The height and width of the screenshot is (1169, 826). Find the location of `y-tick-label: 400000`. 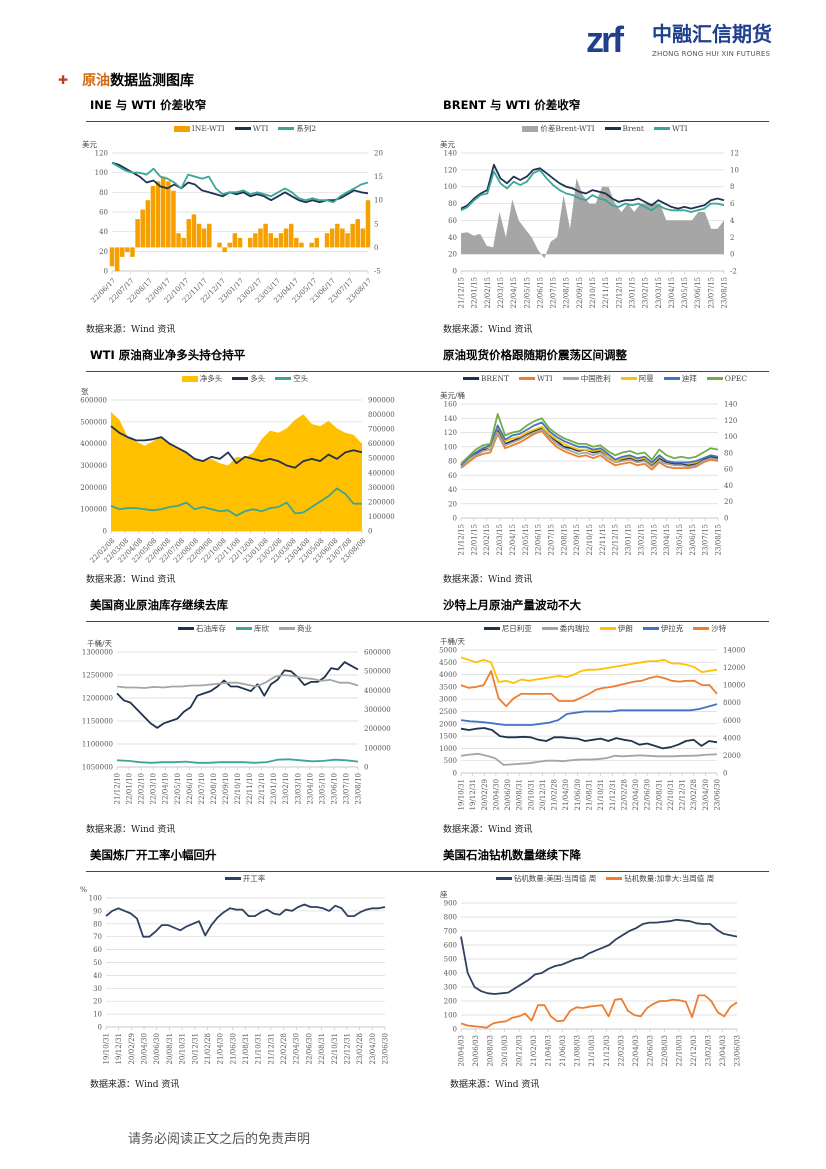

y-tick-label: 400000 is located at coordinates (93, 444).